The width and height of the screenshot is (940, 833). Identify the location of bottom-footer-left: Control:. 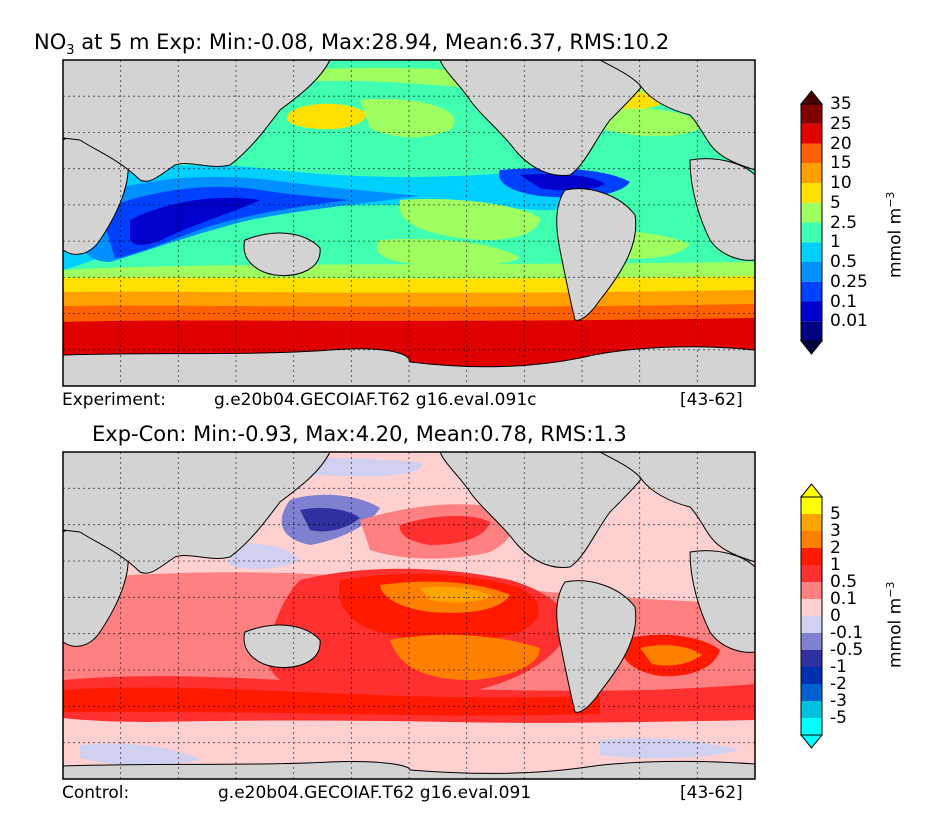
(96, 793).